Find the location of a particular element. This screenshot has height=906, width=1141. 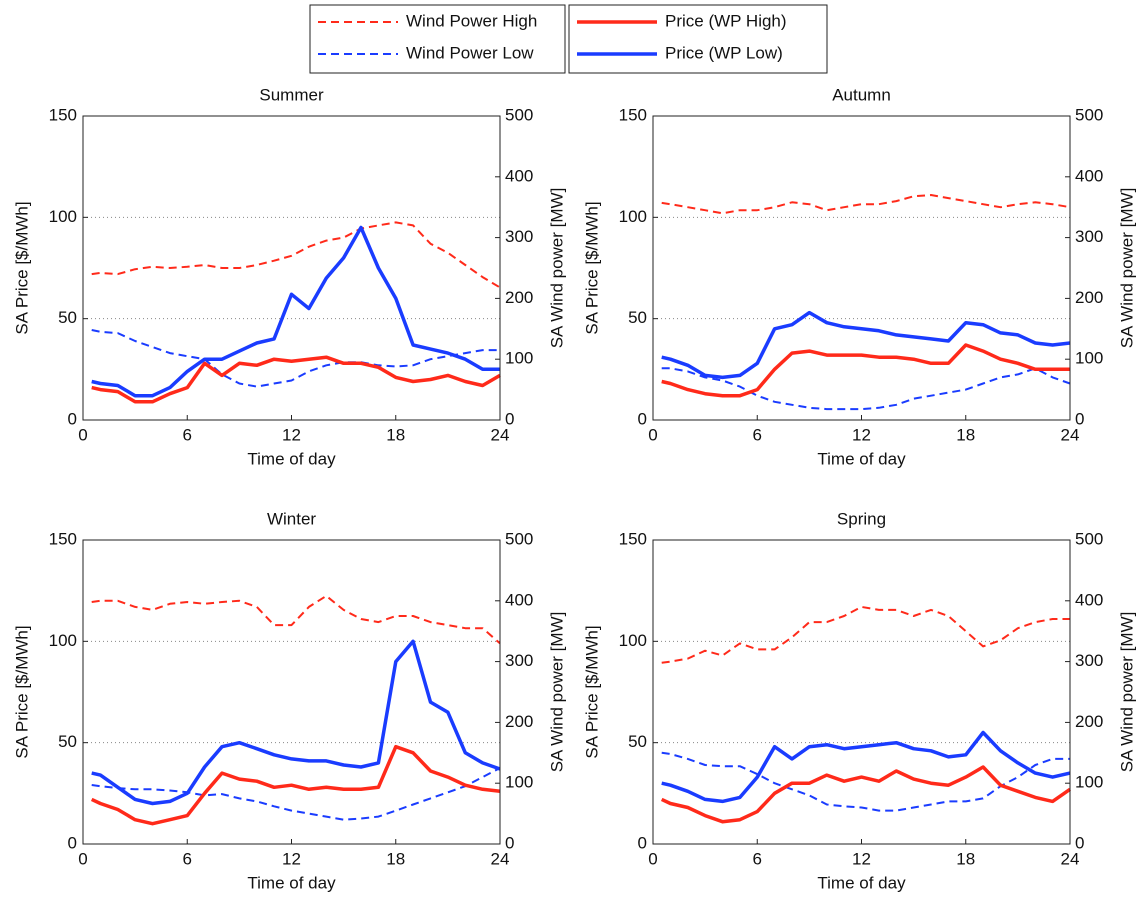

chart-title: Winter is located at coordinates (291, 518).